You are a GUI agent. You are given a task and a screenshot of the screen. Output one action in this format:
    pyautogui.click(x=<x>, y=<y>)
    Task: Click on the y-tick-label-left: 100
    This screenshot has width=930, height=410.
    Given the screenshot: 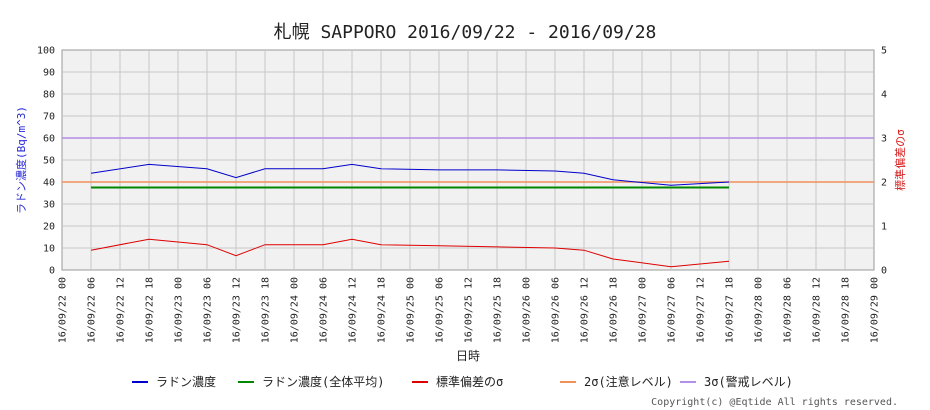 What is the action you would take?
    pyautogui.click(x=46, y=51)
    